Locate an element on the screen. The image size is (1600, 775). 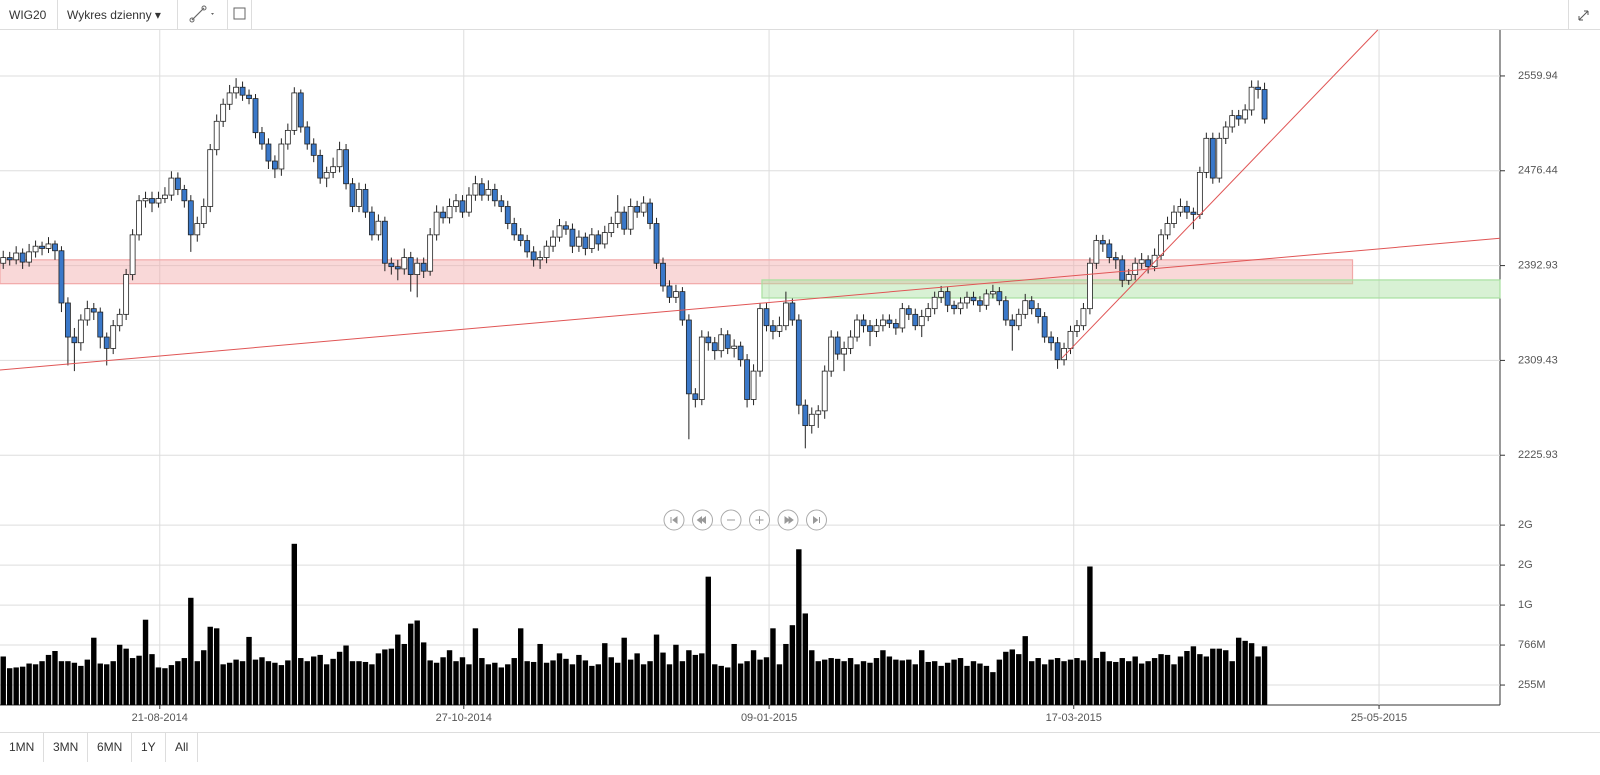
expand-button is located at coordinates (1584, 15).